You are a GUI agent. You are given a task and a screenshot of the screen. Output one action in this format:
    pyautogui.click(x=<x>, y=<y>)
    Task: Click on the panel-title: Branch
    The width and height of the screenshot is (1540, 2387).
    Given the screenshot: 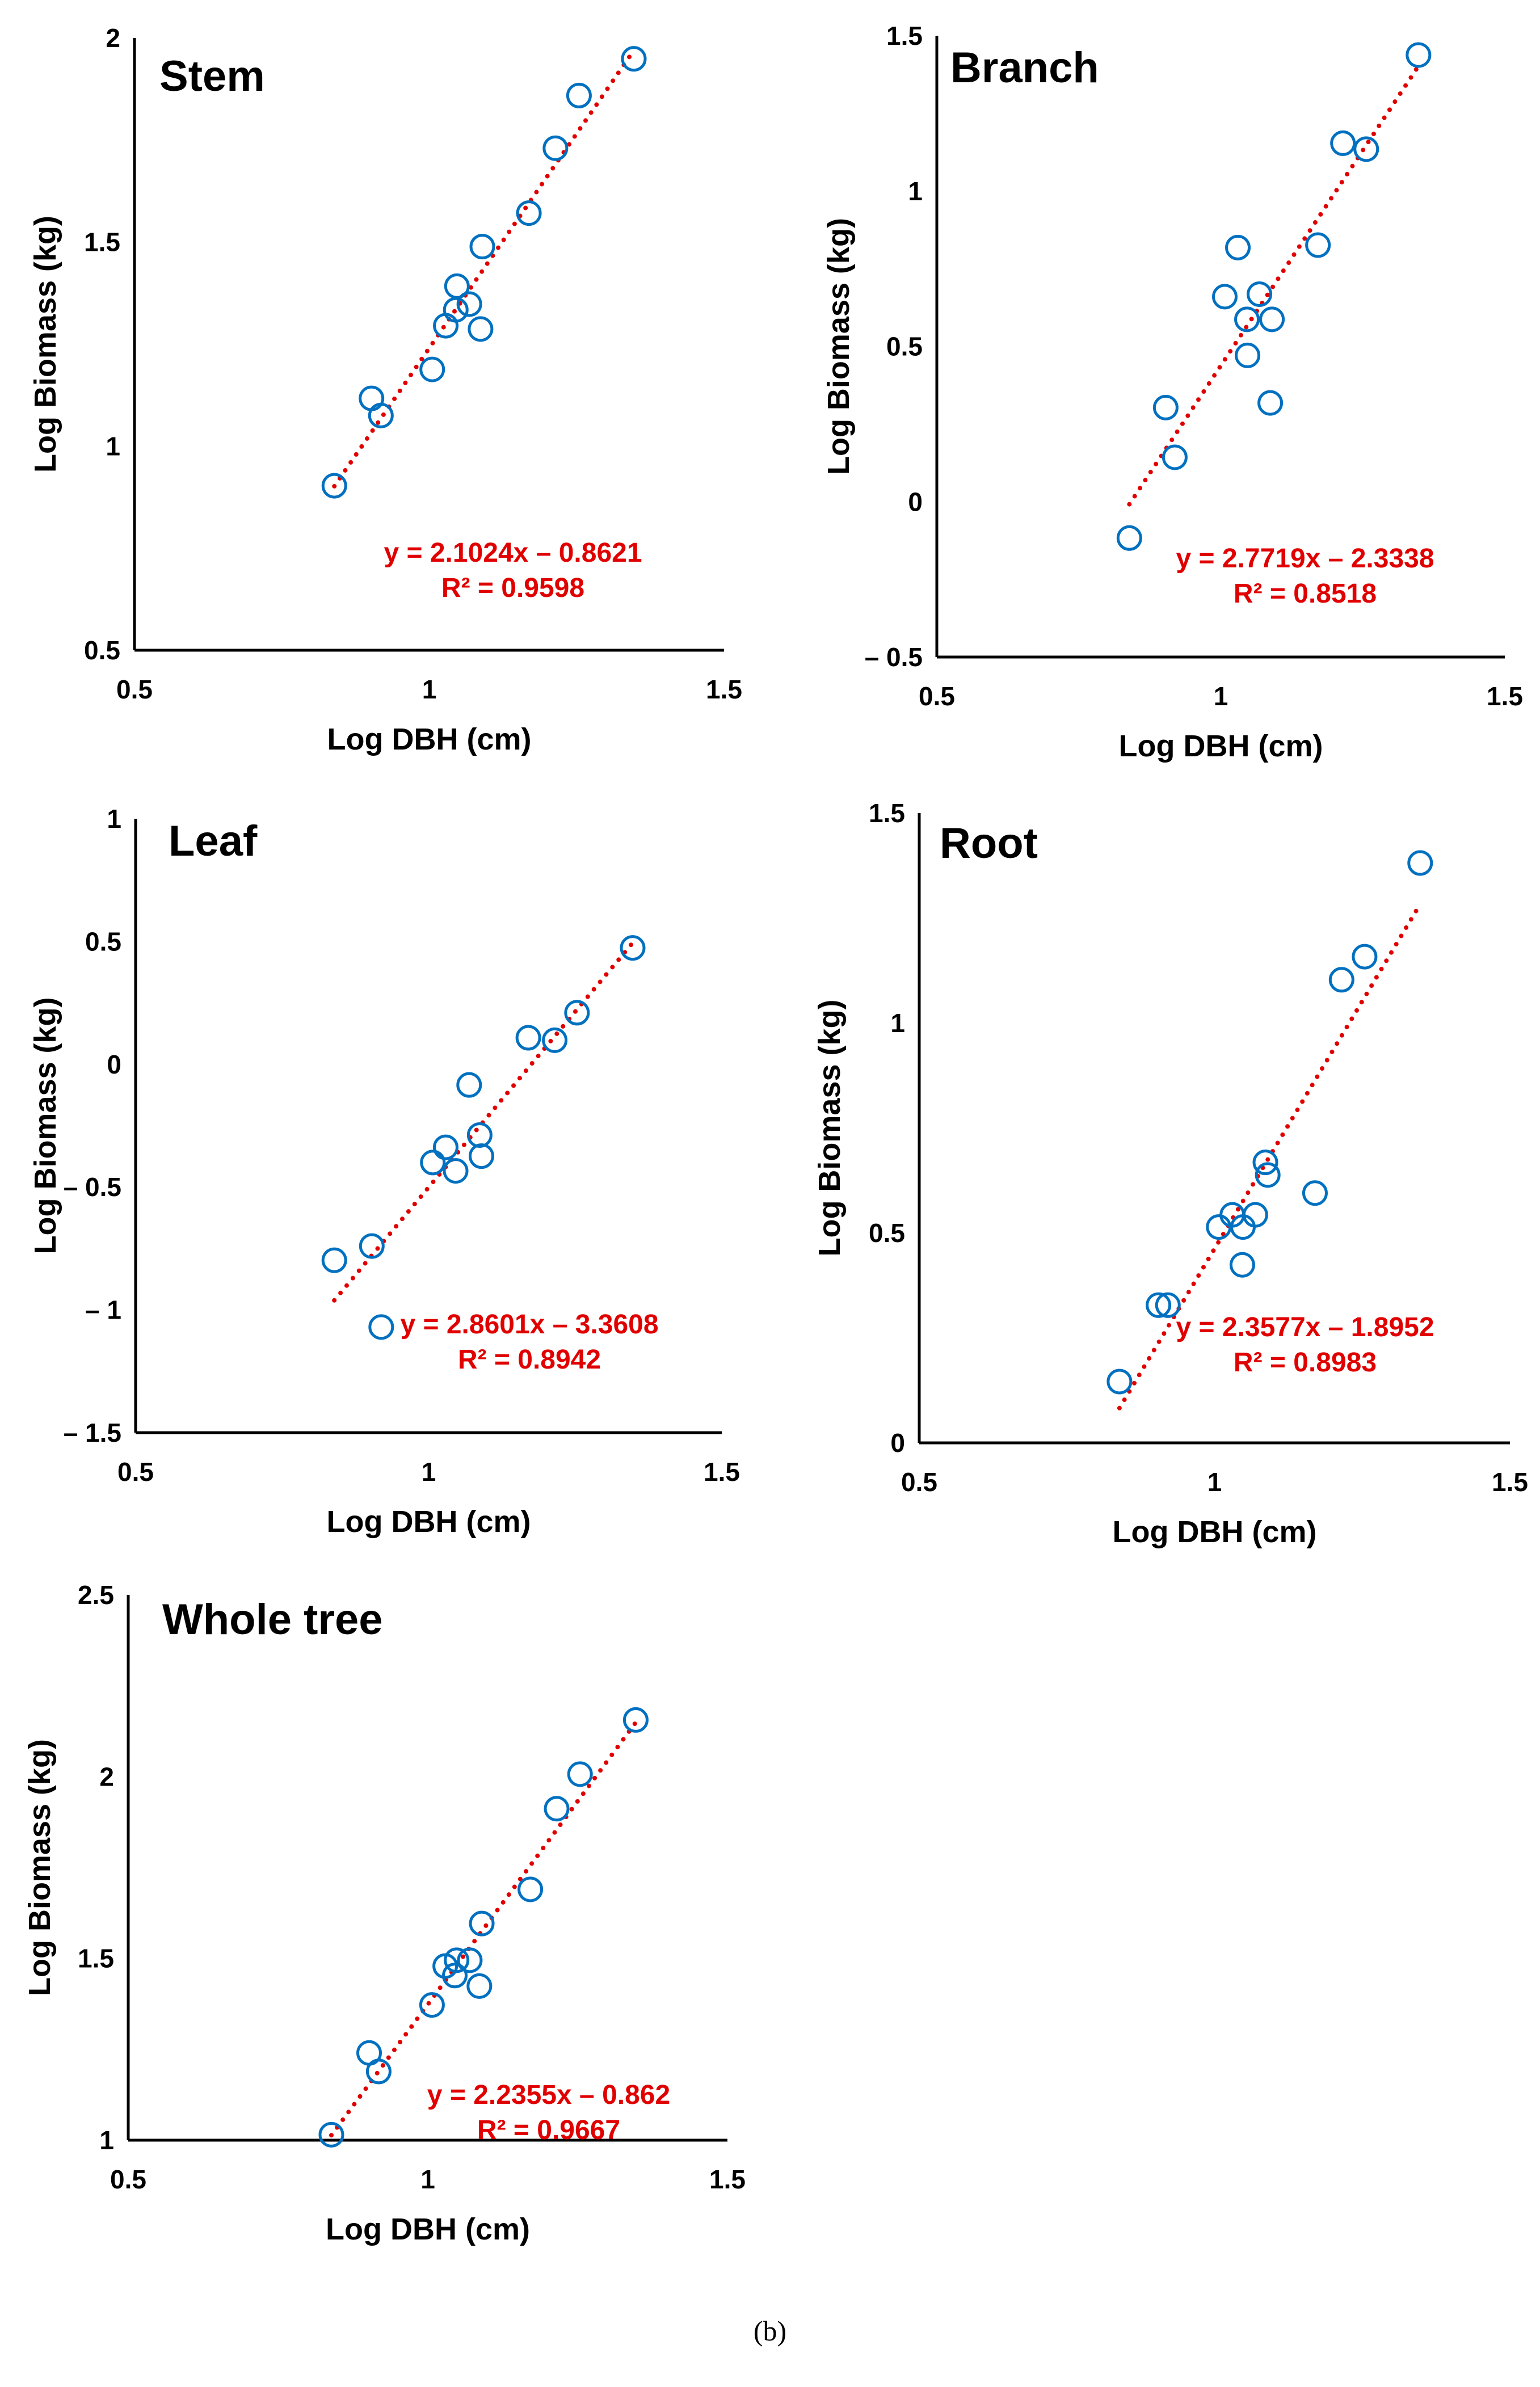 What is the action you would take?
    pyautogui.click(x=1024, y=68)
    